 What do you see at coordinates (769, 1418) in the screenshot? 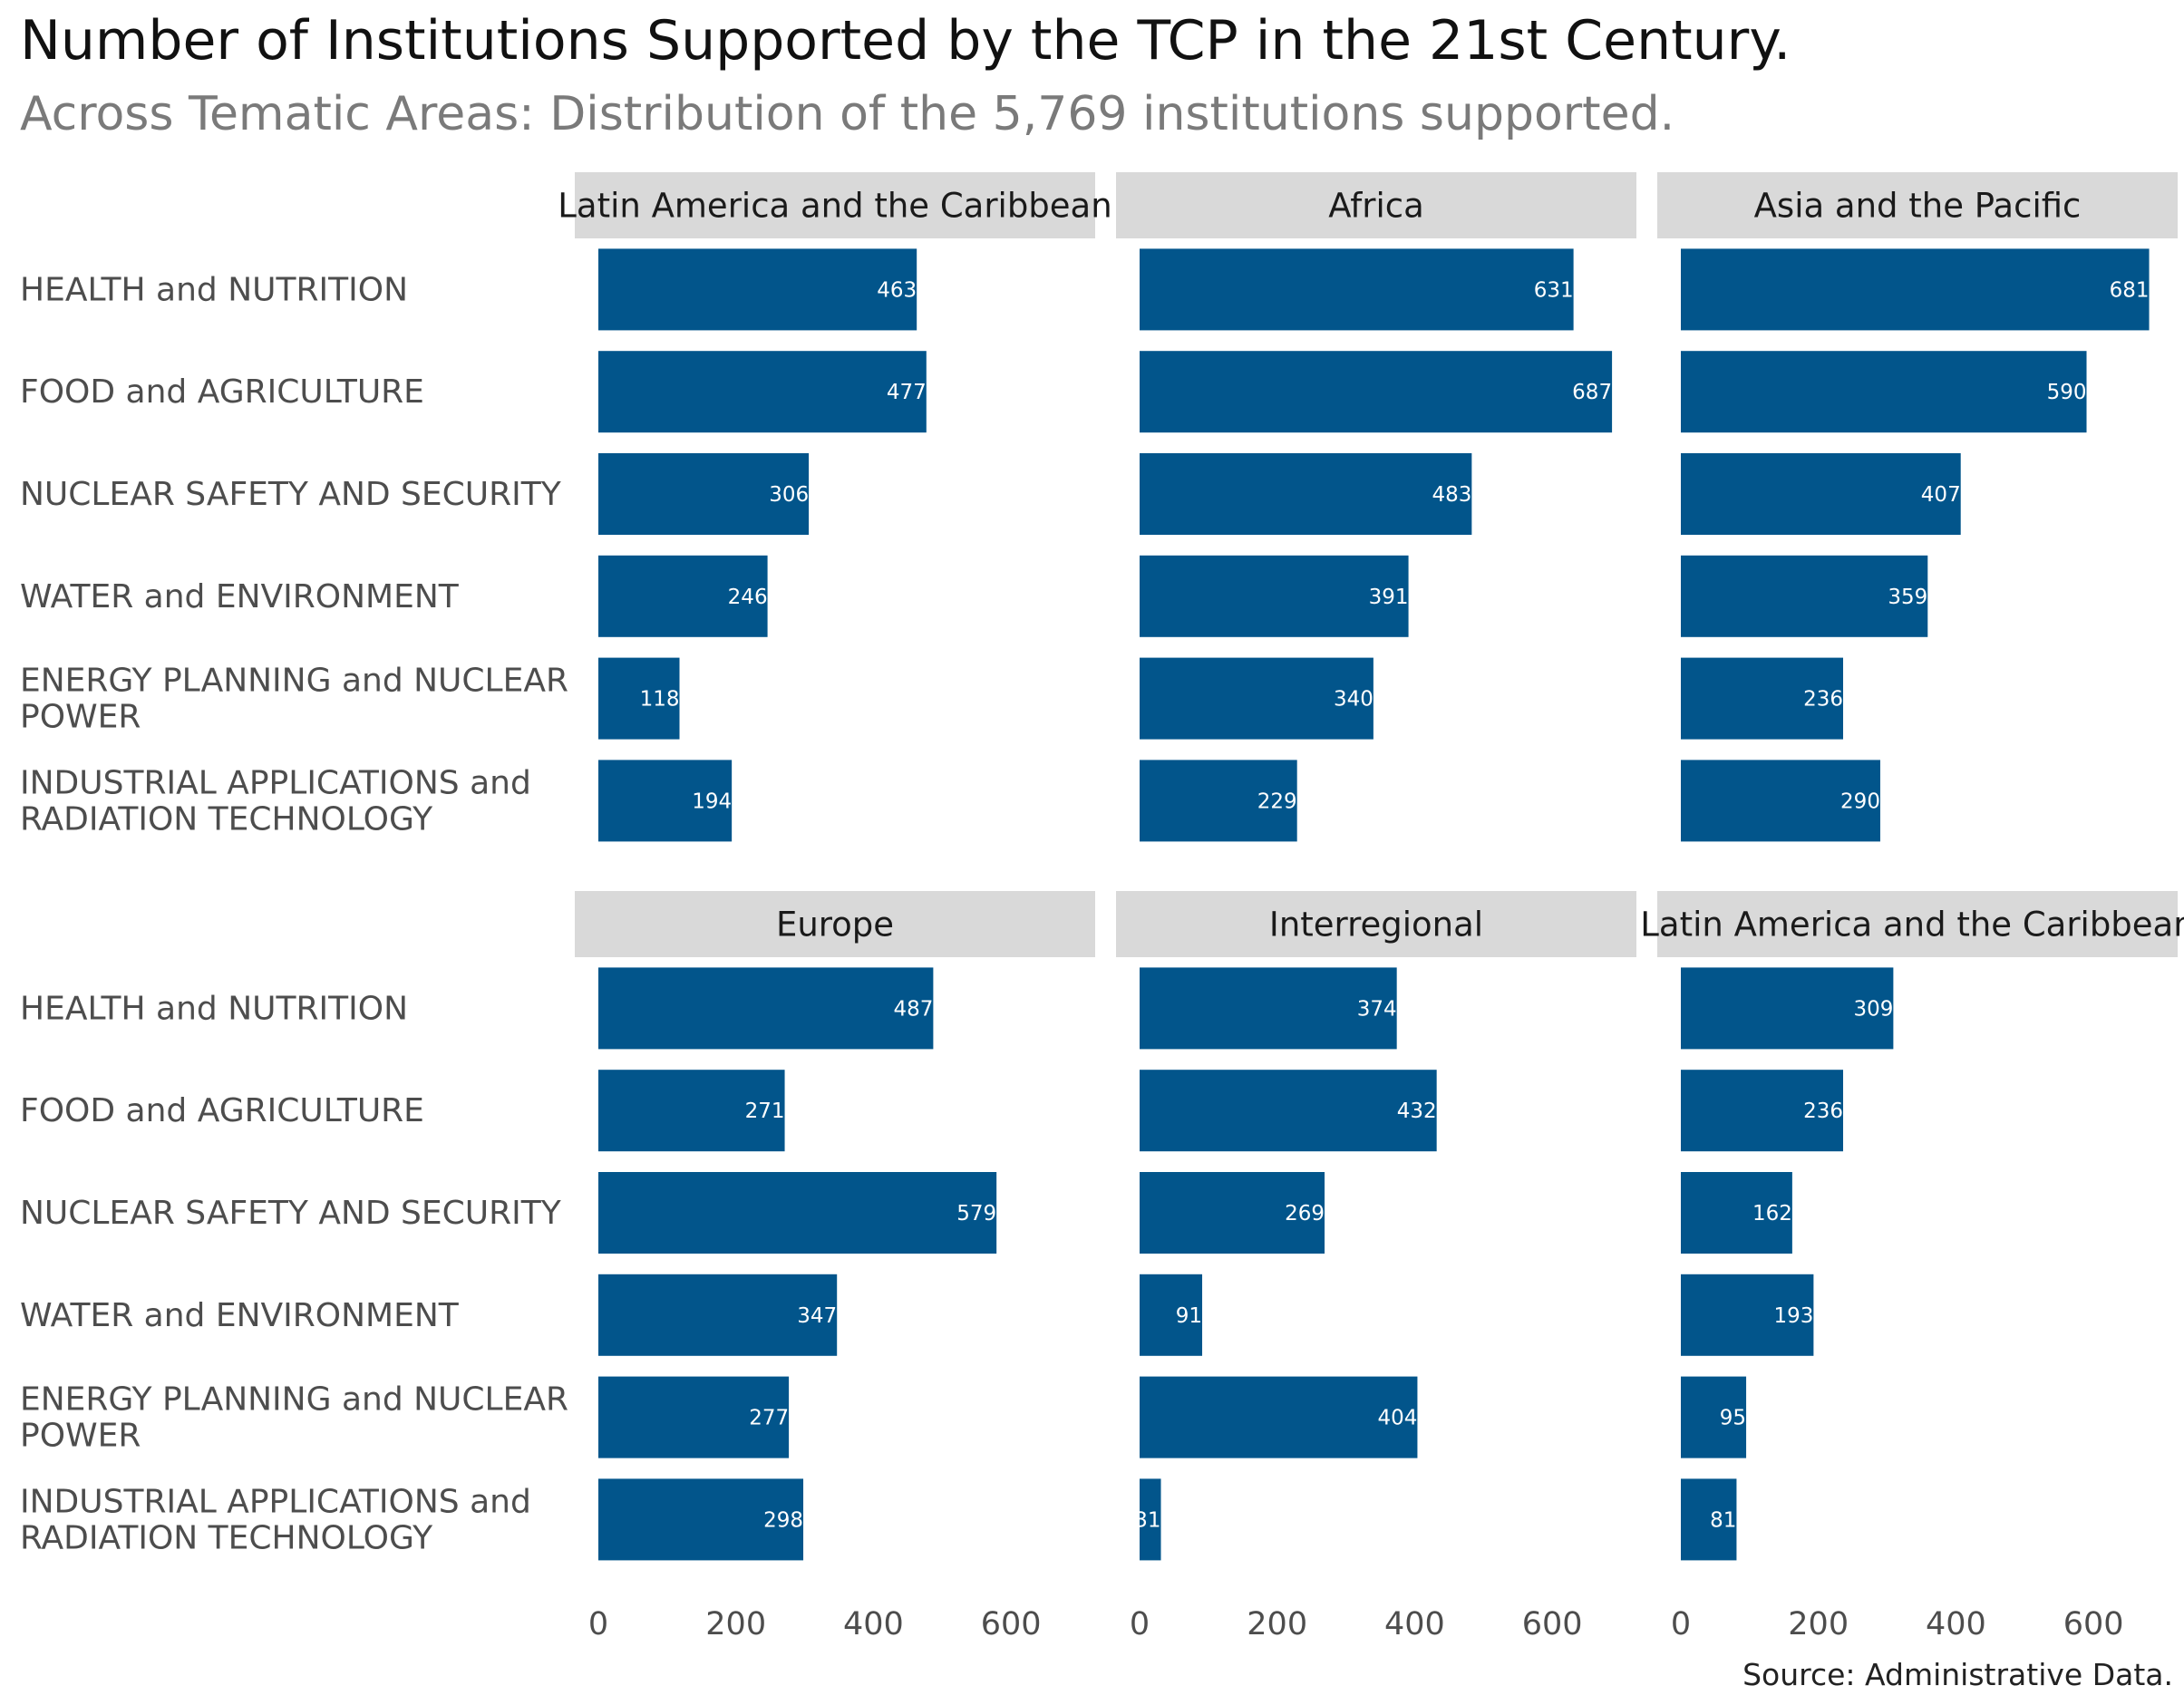
I see `bar-value-label: 277` at bounding box center [769, 1418].